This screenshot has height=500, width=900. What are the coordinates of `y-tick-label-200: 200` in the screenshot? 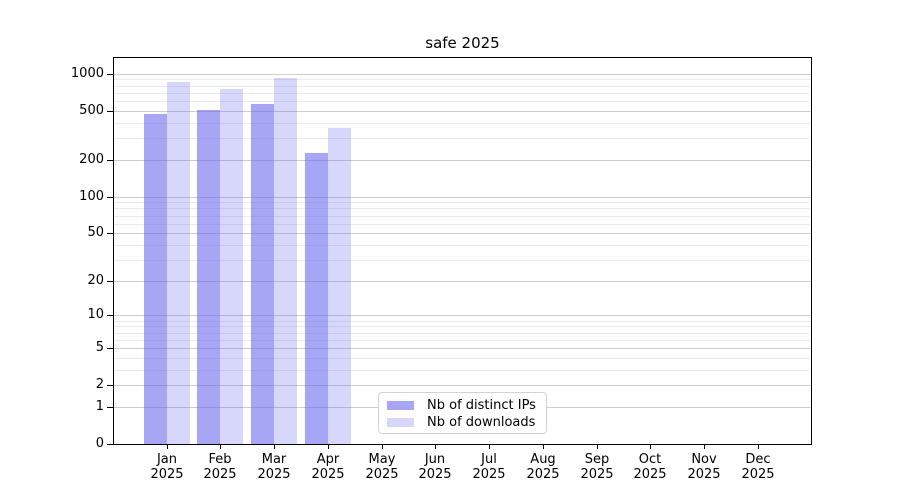 It's located at (91, 159).